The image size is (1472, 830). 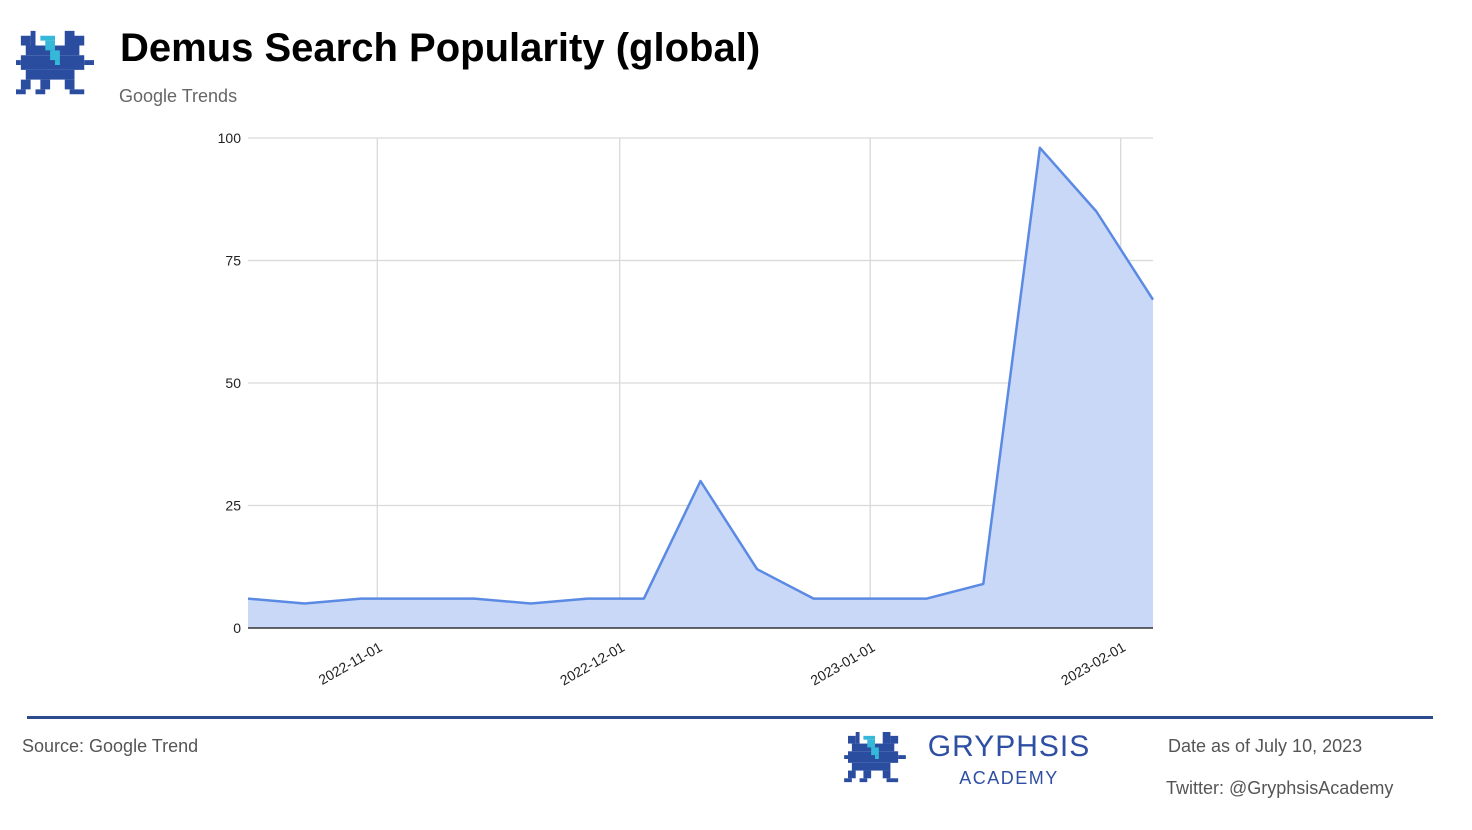 What do you see at coordinates (592, 664) in the screenshot?
I see `x-tick-label: 2022-12-01` at bounding box center [592, 664].